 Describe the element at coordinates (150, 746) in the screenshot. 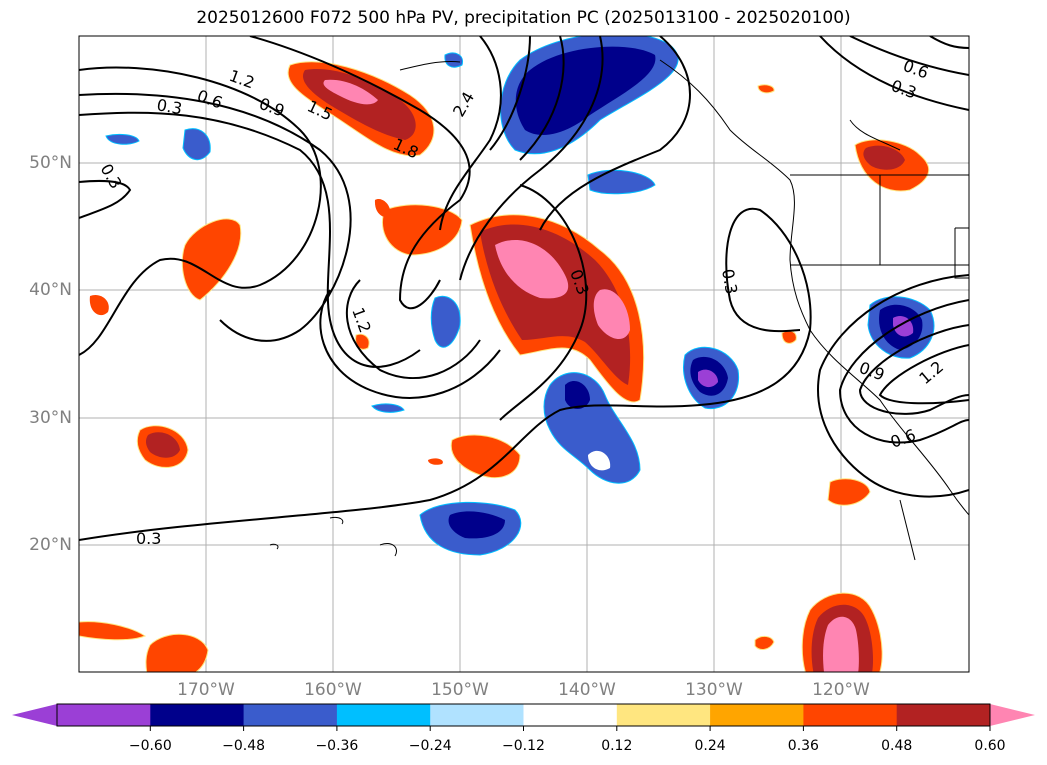

I see `colorbar-tick-label: −0.60` at that location.